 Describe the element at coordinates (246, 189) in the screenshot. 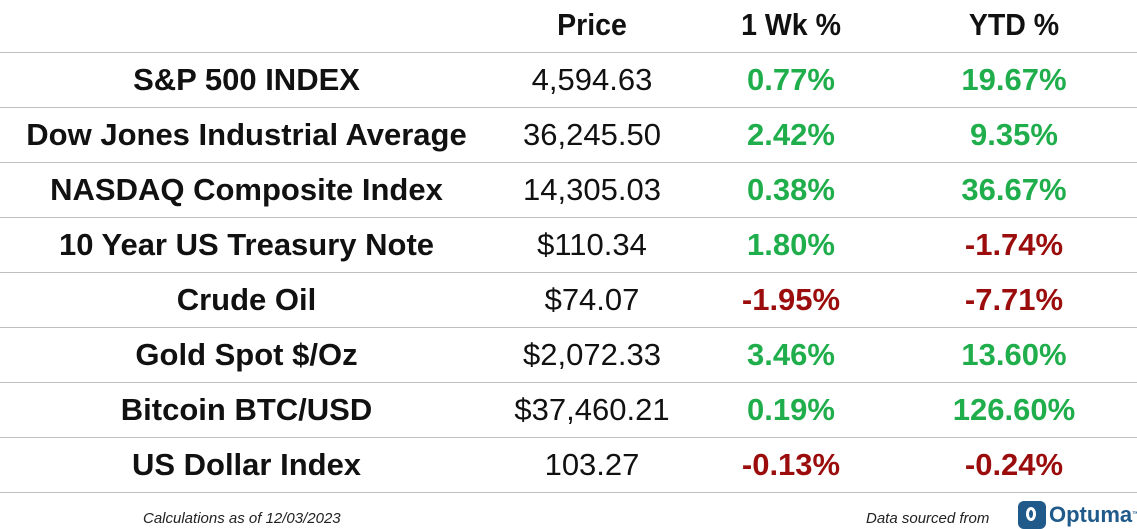

I see `instrument-name: NASDAQ Composite Index` at that location.